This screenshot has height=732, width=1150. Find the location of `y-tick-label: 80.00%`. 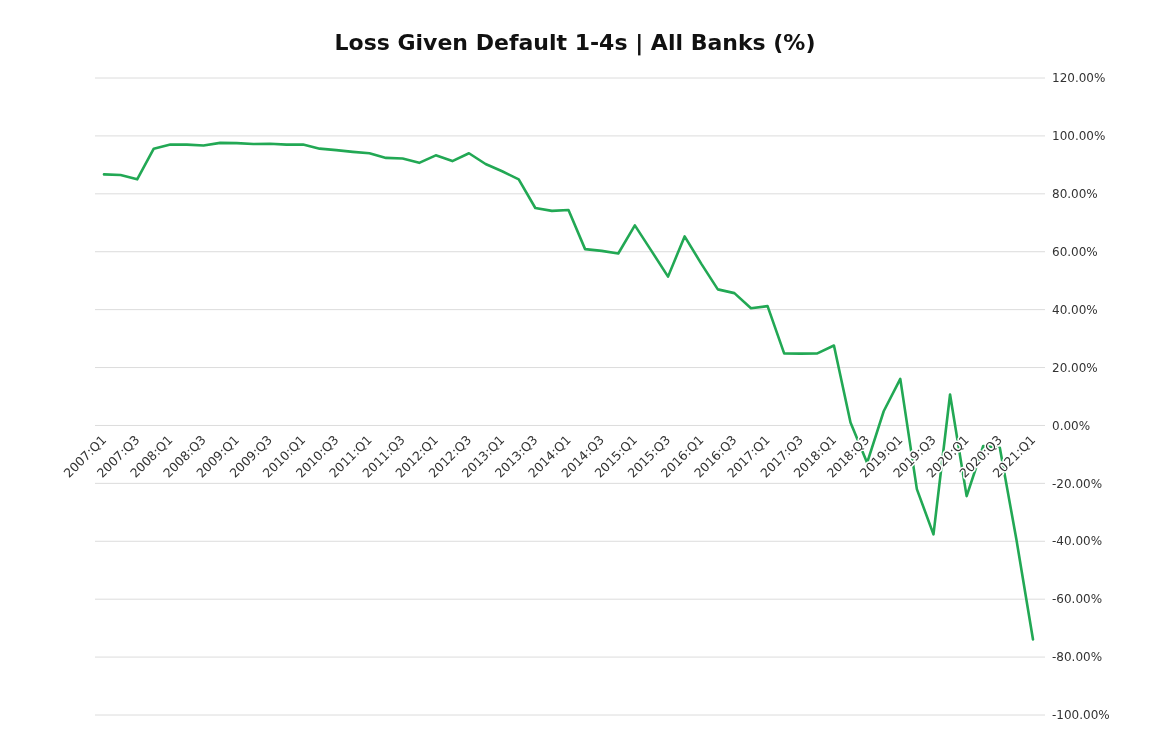

y-tick-label: 80.00% is located at coordinates (1075, 194).